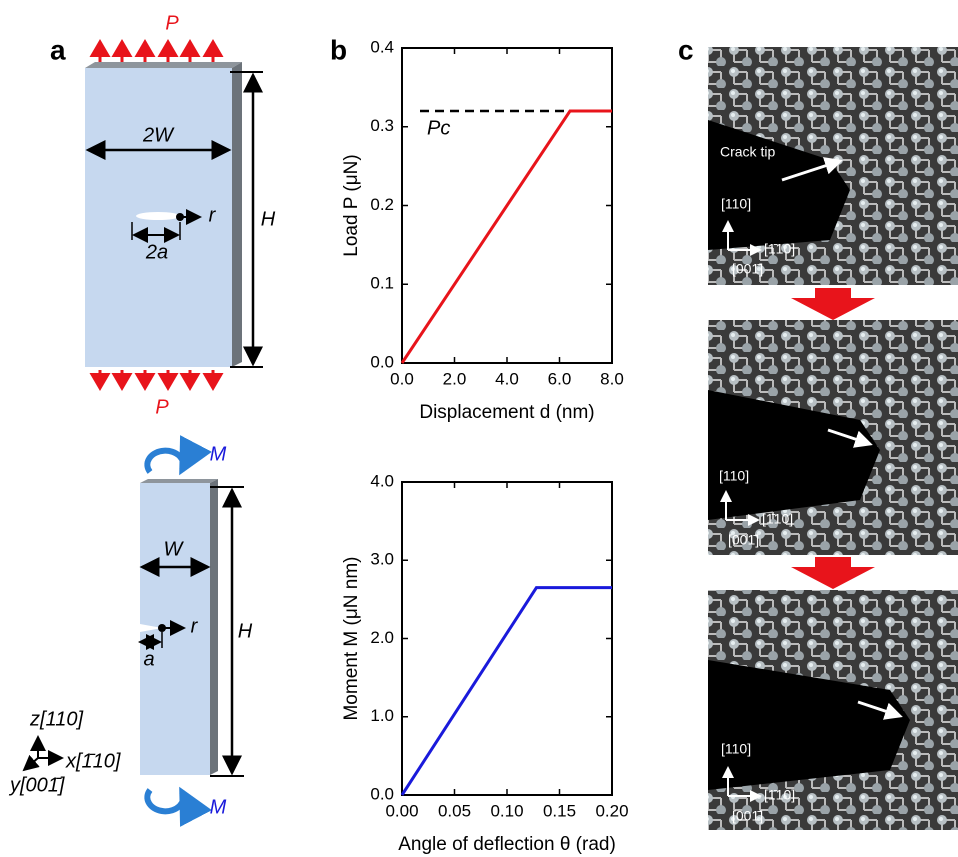  I want to click on axis-direction: x[1̄10], so click(93, 761).